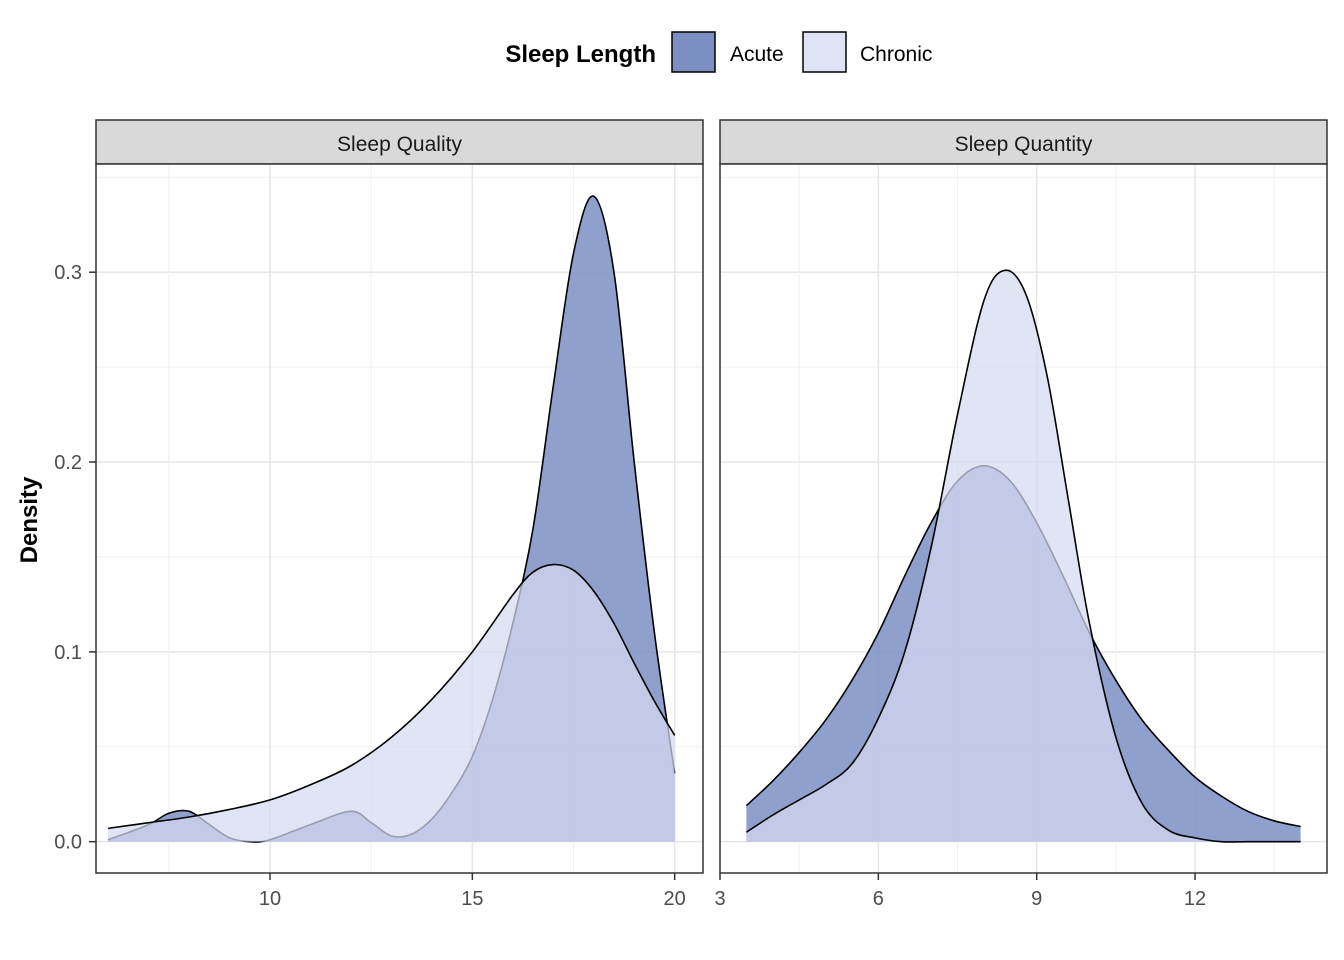 This screenshot has width=1344, height=960. Describe the element at coordinates (392, 696) in the screenshot. I see `density-line-chronic-sleep-quality` at that location.